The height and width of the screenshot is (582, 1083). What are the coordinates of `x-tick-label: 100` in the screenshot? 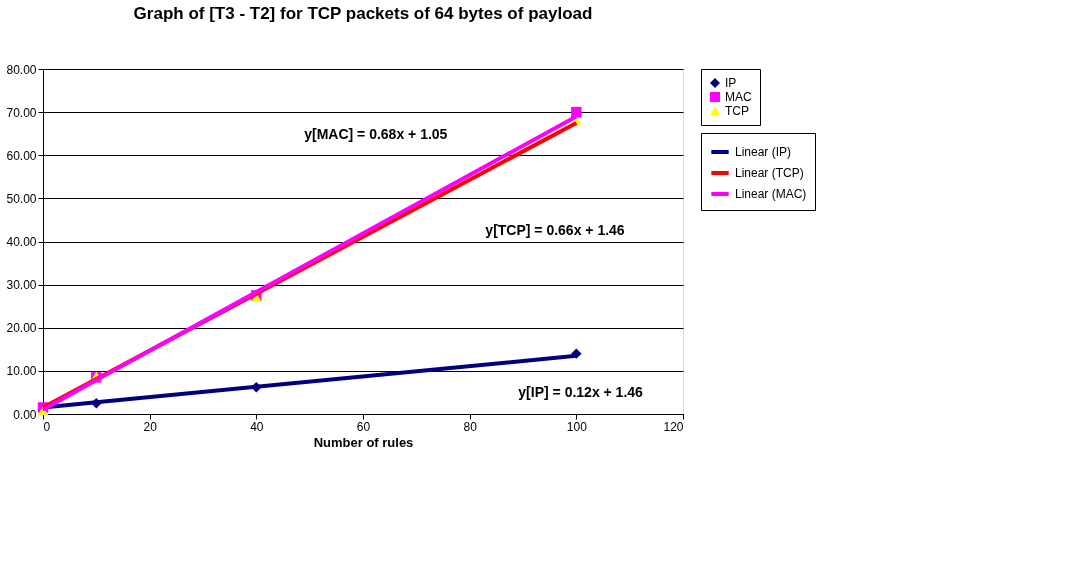 It's located at (577, 426).